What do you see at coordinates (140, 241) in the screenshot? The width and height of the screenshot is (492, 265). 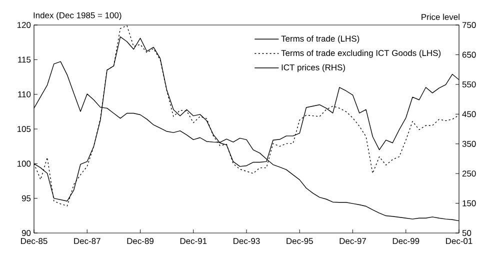 I see `x-tick-label: Dec-89` at bounding box center [140, 241].